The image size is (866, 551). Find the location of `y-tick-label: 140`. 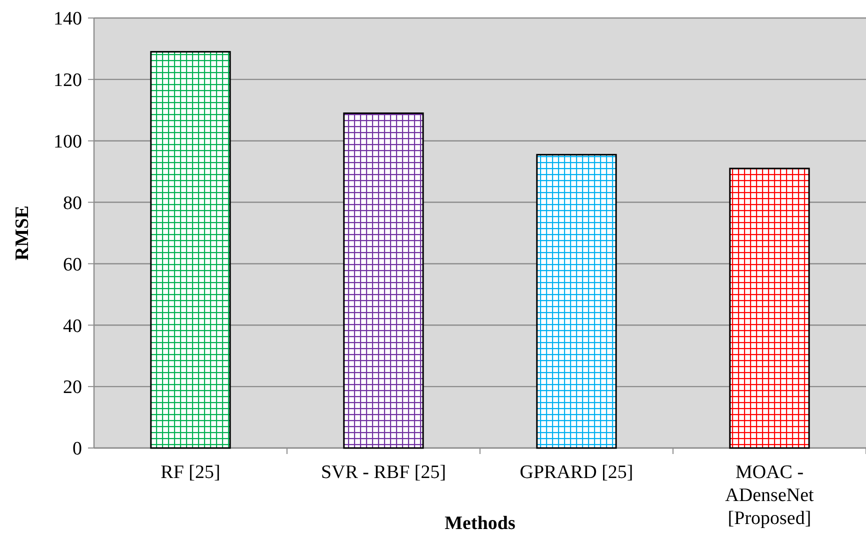

y-tick-label: 140 is located at coordinates (68, 19).